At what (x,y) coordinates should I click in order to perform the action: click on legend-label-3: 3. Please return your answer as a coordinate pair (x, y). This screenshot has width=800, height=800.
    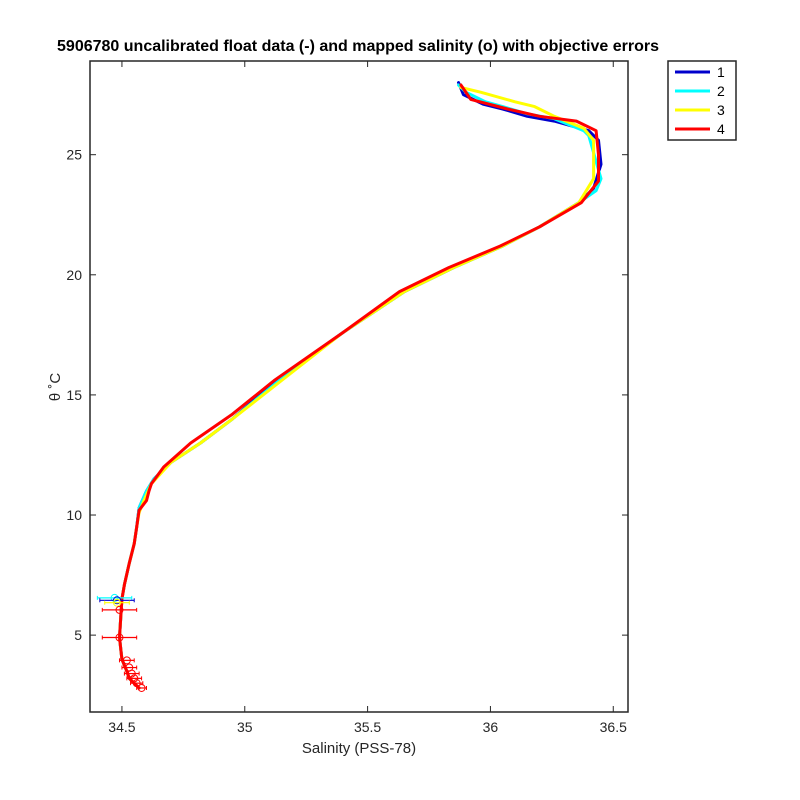
    Looking at the image, I should click on (721, 110).